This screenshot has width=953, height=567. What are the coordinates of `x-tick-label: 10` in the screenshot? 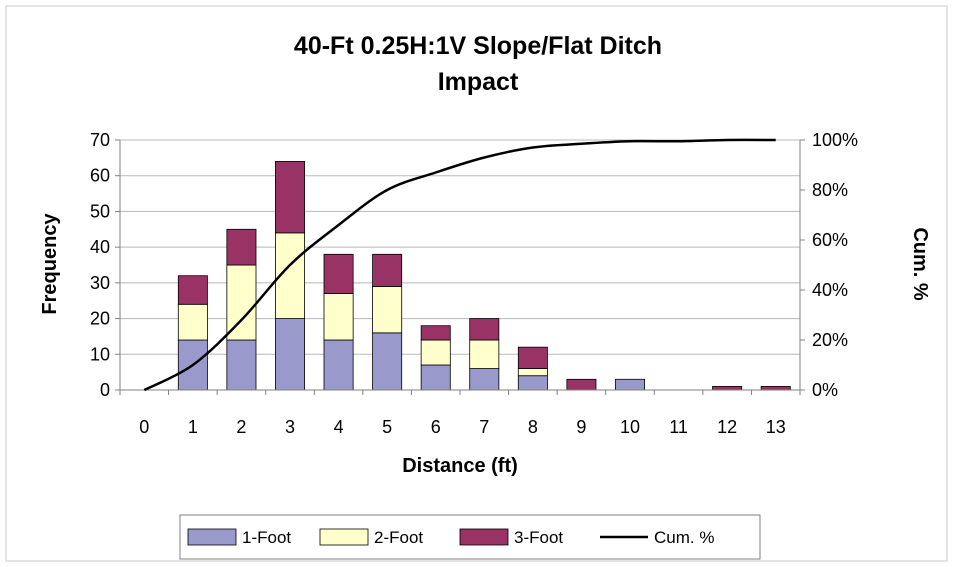 It's located at (630, 427).